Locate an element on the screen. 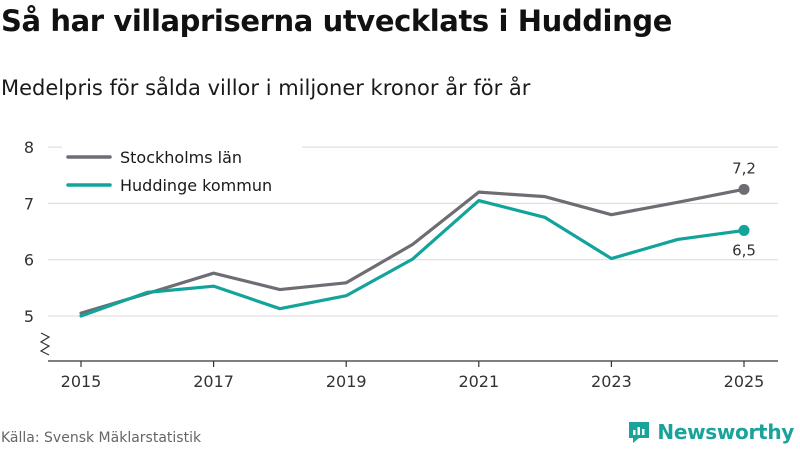 Image resolution: width=800 pixels, height=450 pixels. newsworthy-logo-icon is located at coordinates (639, 432).